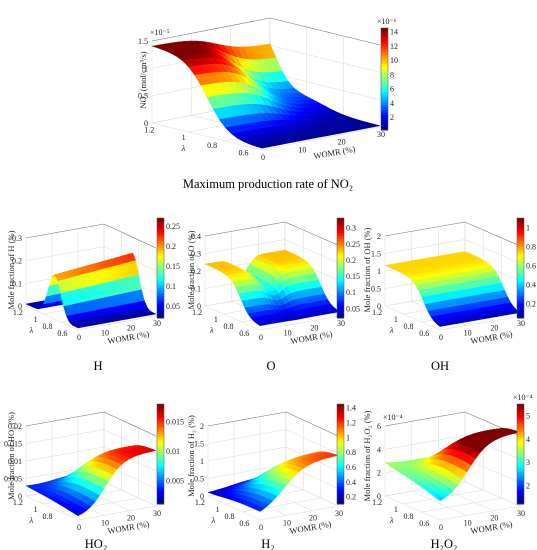 Image resolution: width=537 pixels, height=550 pixels. What do you see at coordinates (175, 422) in the screenshot?
I see `colorbar-tick-label: 0.015` at bounding box center [175, 422].